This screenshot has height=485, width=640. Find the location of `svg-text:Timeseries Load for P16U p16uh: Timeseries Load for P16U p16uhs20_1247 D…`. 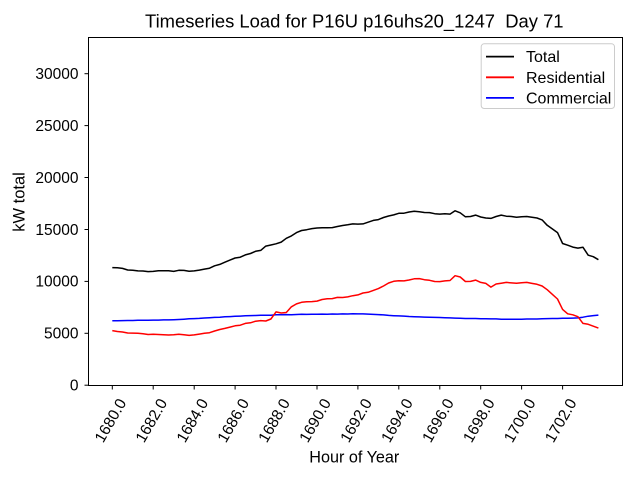

svg-text:Timeseries Load for P16U p16uh: Timeseries Load for P16U p16uhs20_1247 D… is located at coordinates (354, 22).